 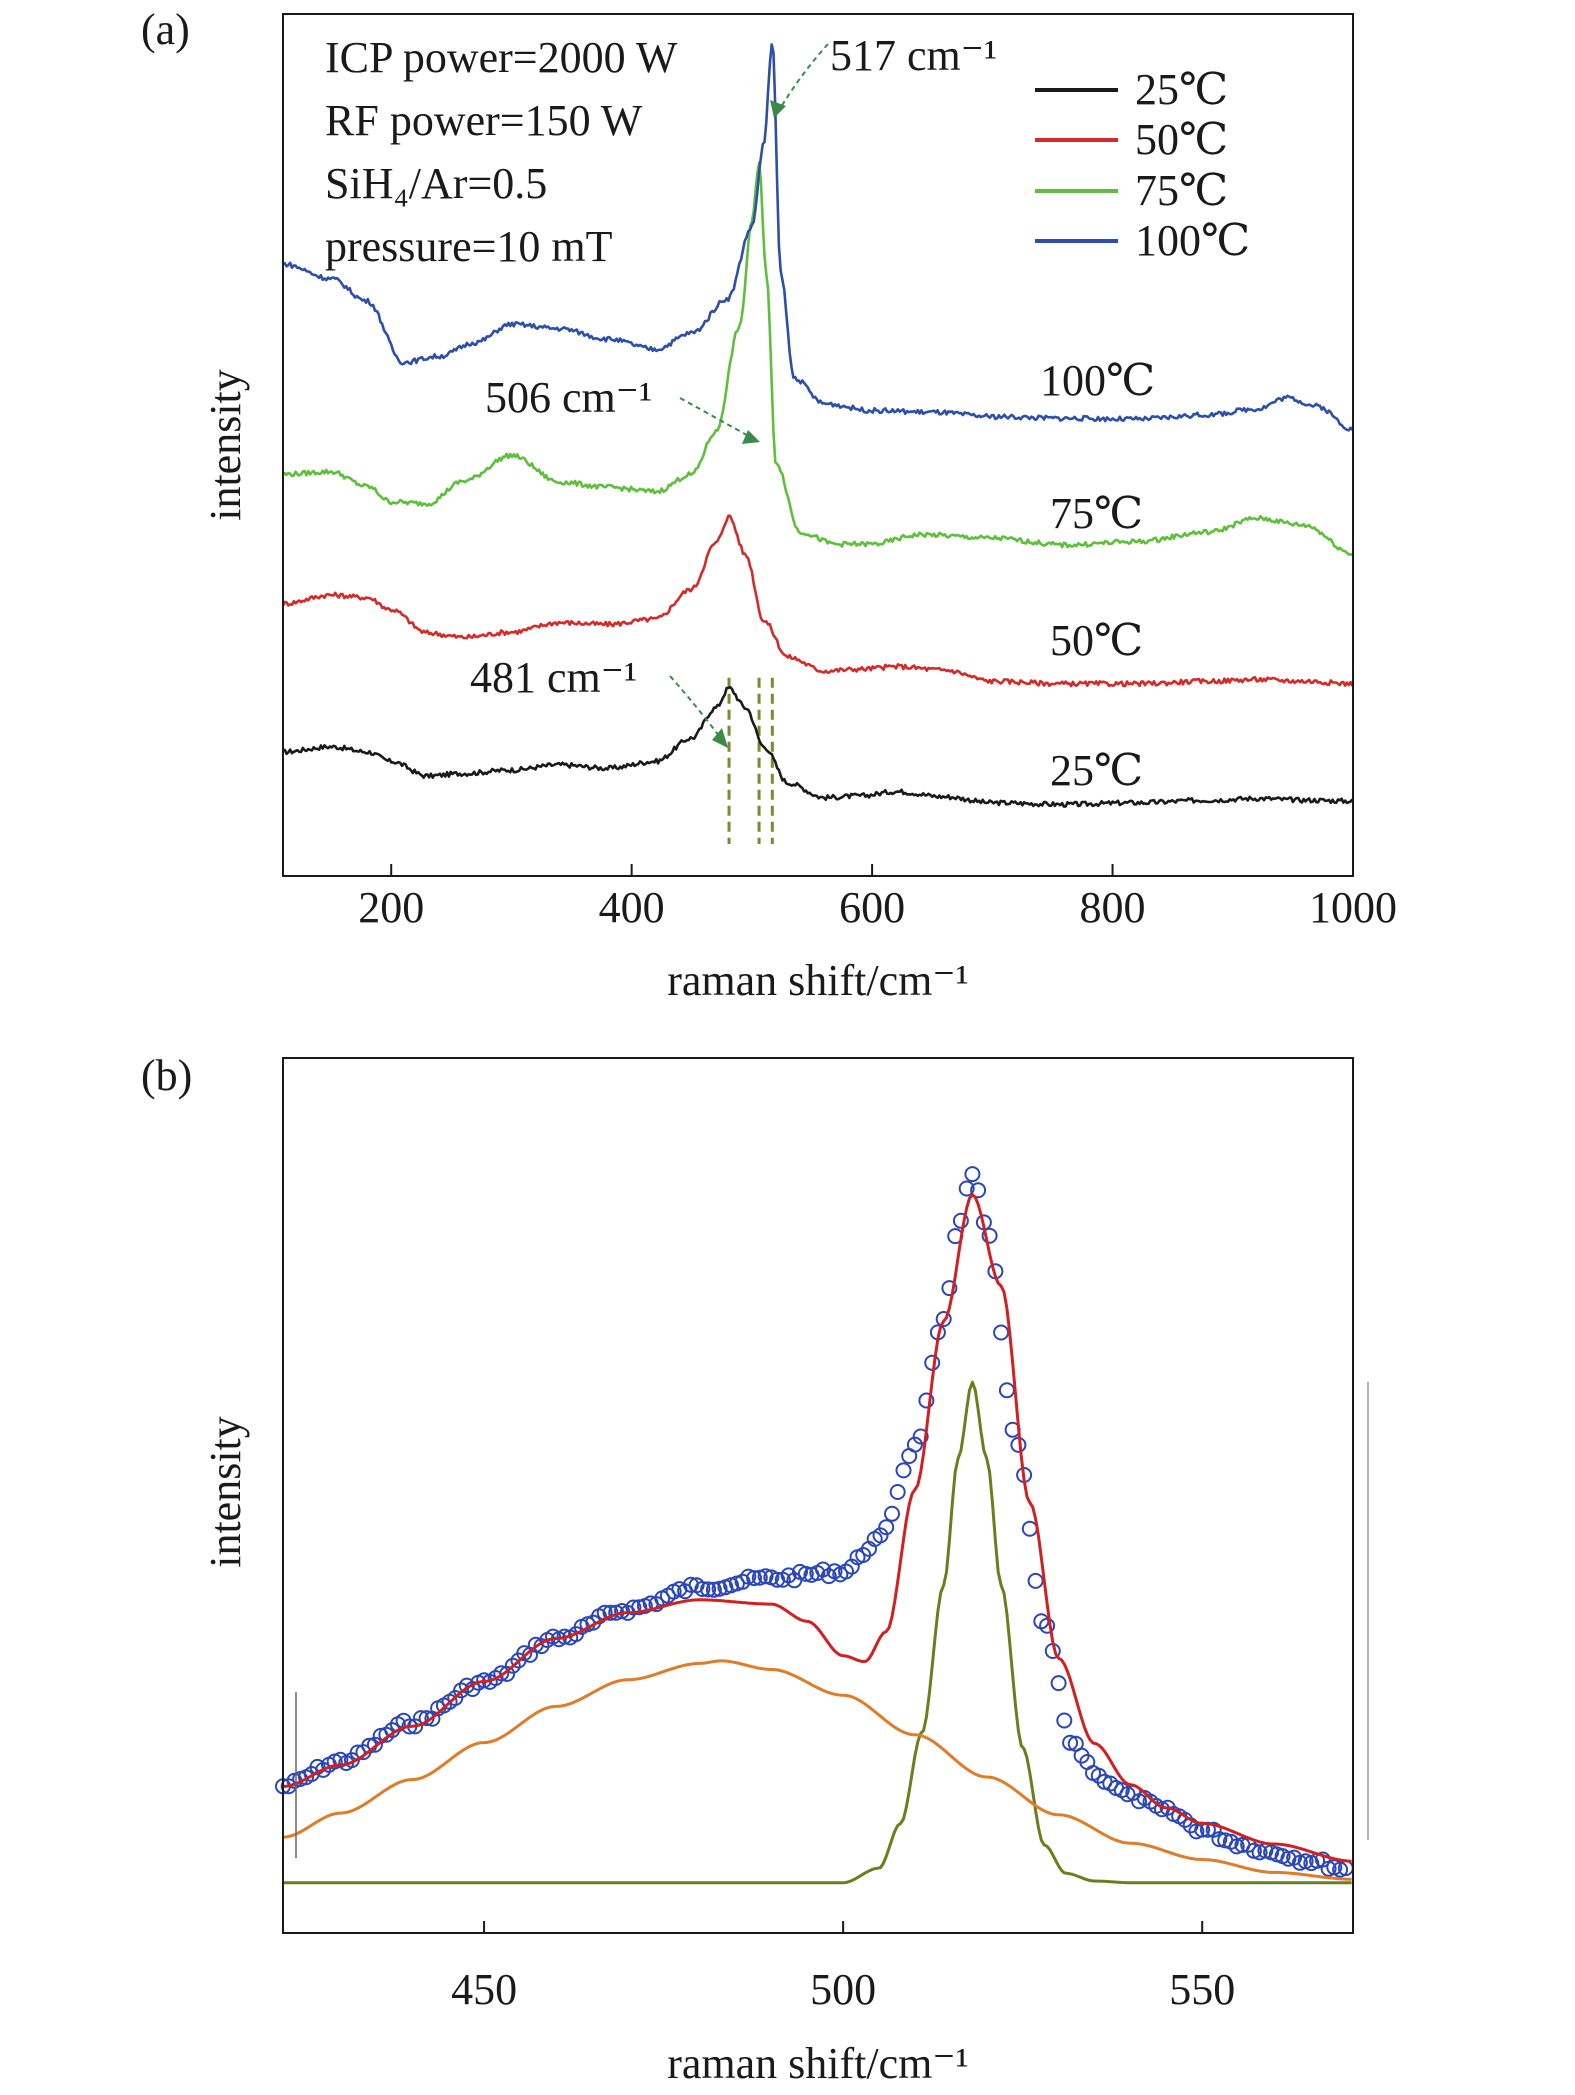 I want to click on panel-b-x-ticks: 450 500 550, so click(x=843, y=1967).